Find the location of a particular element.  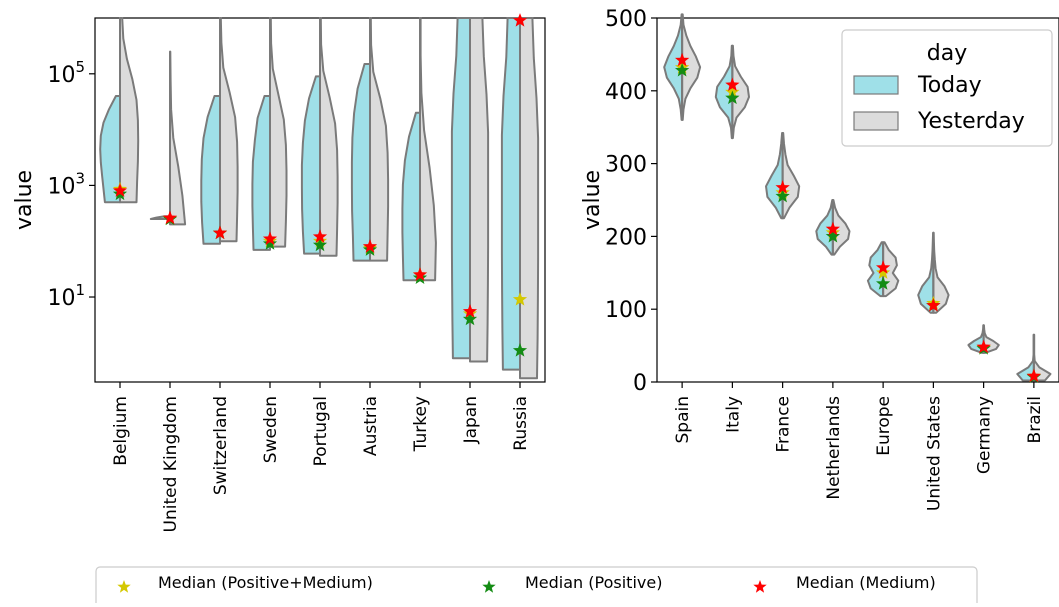

x-tick-label: Brazil is located at coordinates (1035, 419).